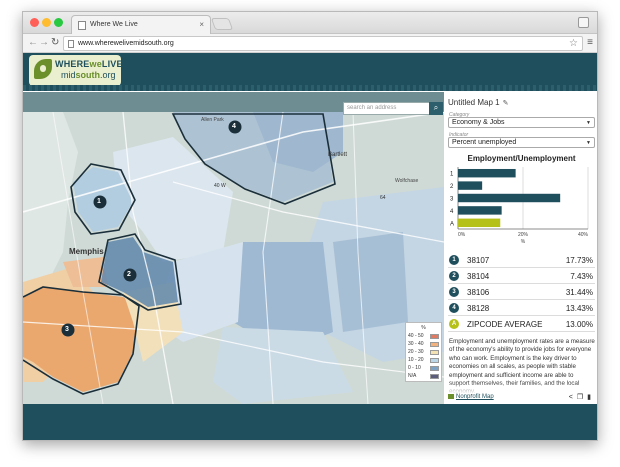 The width and height of the screenshot is (620, 467). I want to click on nonprofit-map-link: Nonprofit Map, so click(471, 397).